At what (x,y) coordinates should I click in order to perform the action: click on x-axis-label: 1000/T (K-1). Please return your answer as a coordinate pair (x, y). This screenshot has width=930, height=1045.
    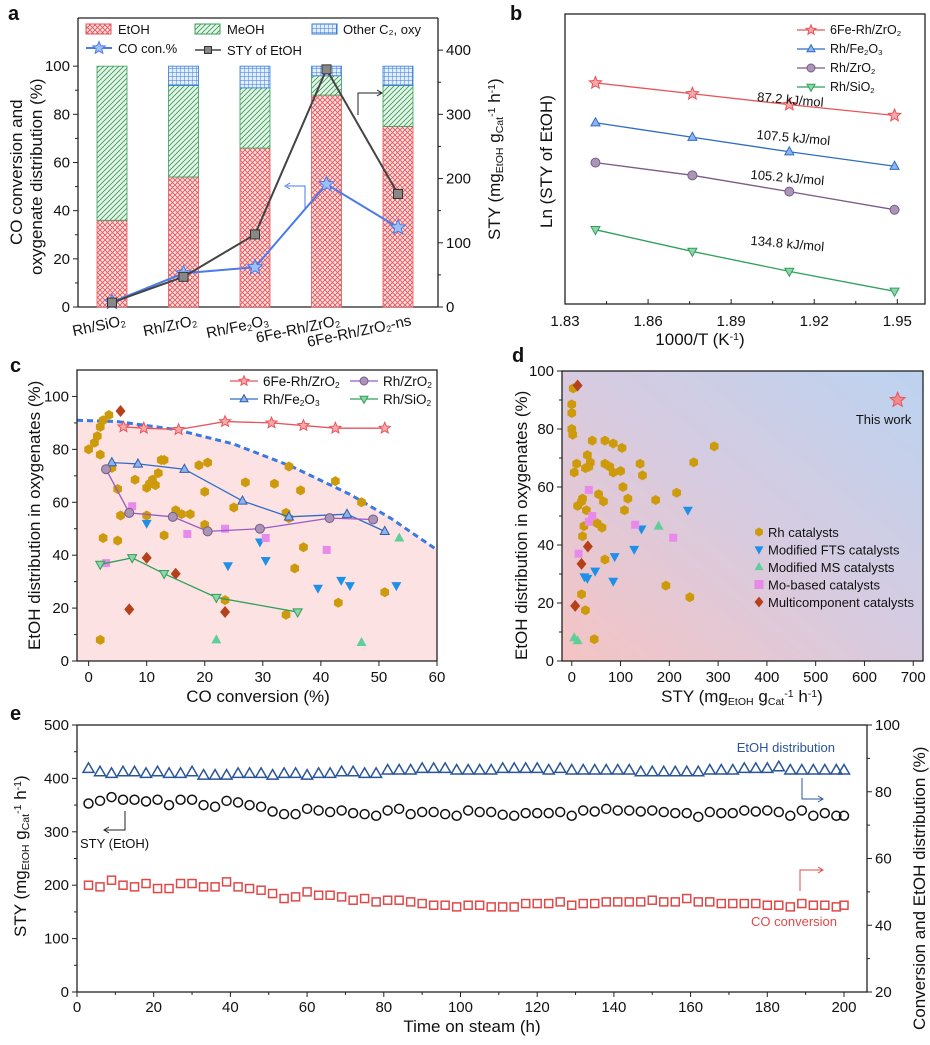
    Looking at the image, I should click on (699, 339).